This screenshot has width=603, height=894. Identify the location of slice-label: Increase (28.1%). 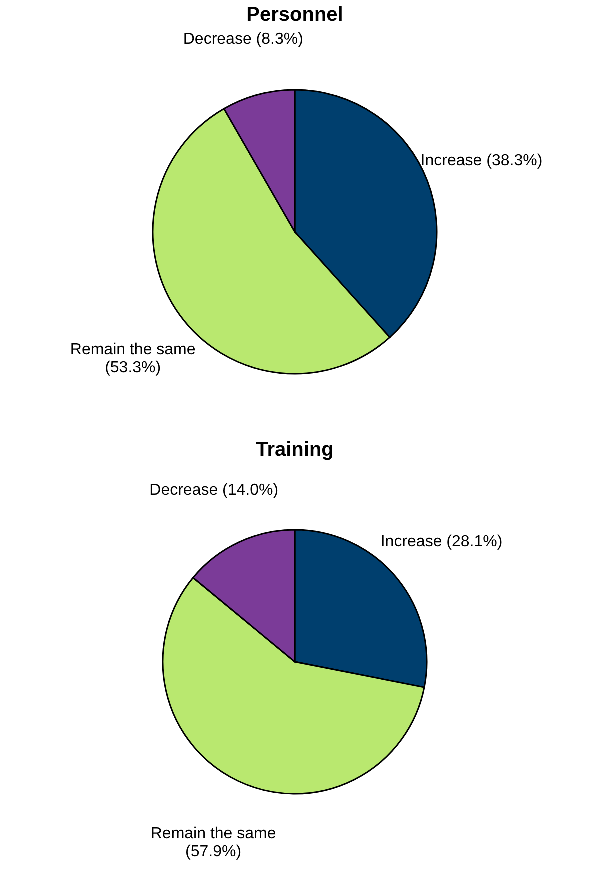
(441, 541).